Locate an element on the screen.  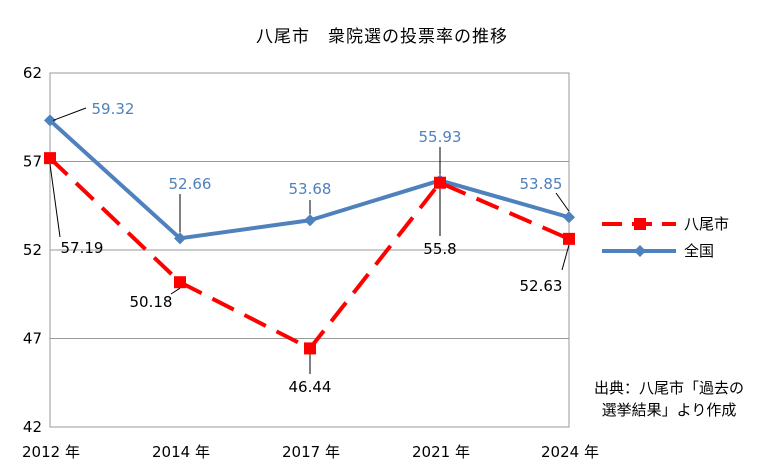
legend-marker-yao is located at coordinates (640, 224).